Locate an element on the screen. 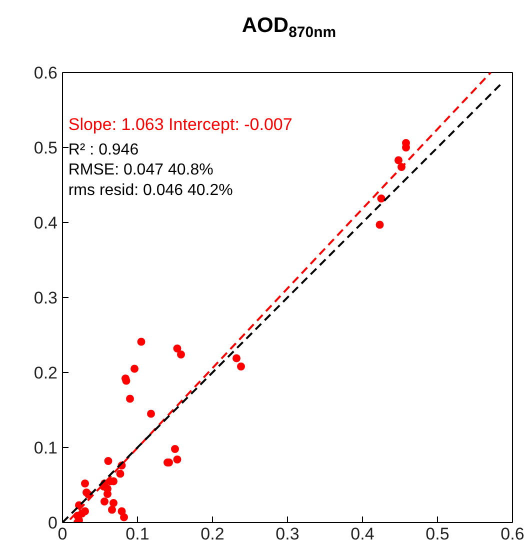 The height and width of the screenshot is (554, 528). x-tick-label: 0.3 is located at coordinates (288, 534).